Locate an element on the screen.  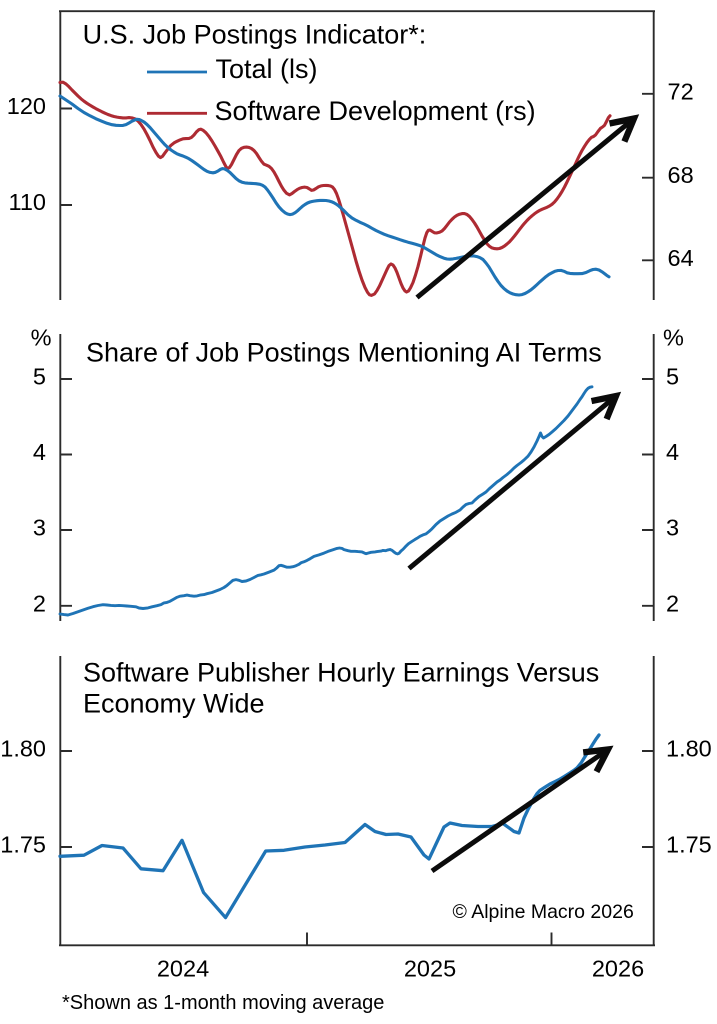
svg-text: © Alpine Macro 2026 is located at coordinates (543, 912).